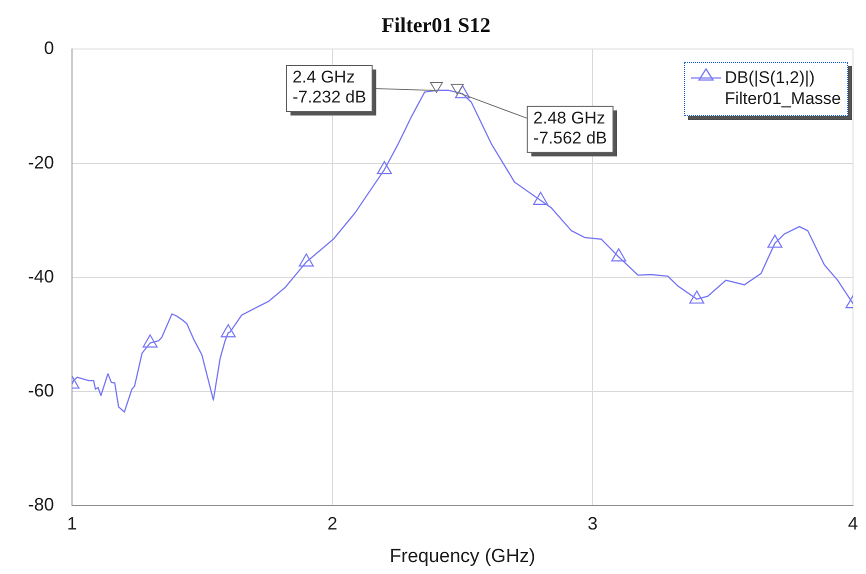 The image size is (866, 574). I want to click on x-axis-title: Frequency (GHz), so click(463, 556).